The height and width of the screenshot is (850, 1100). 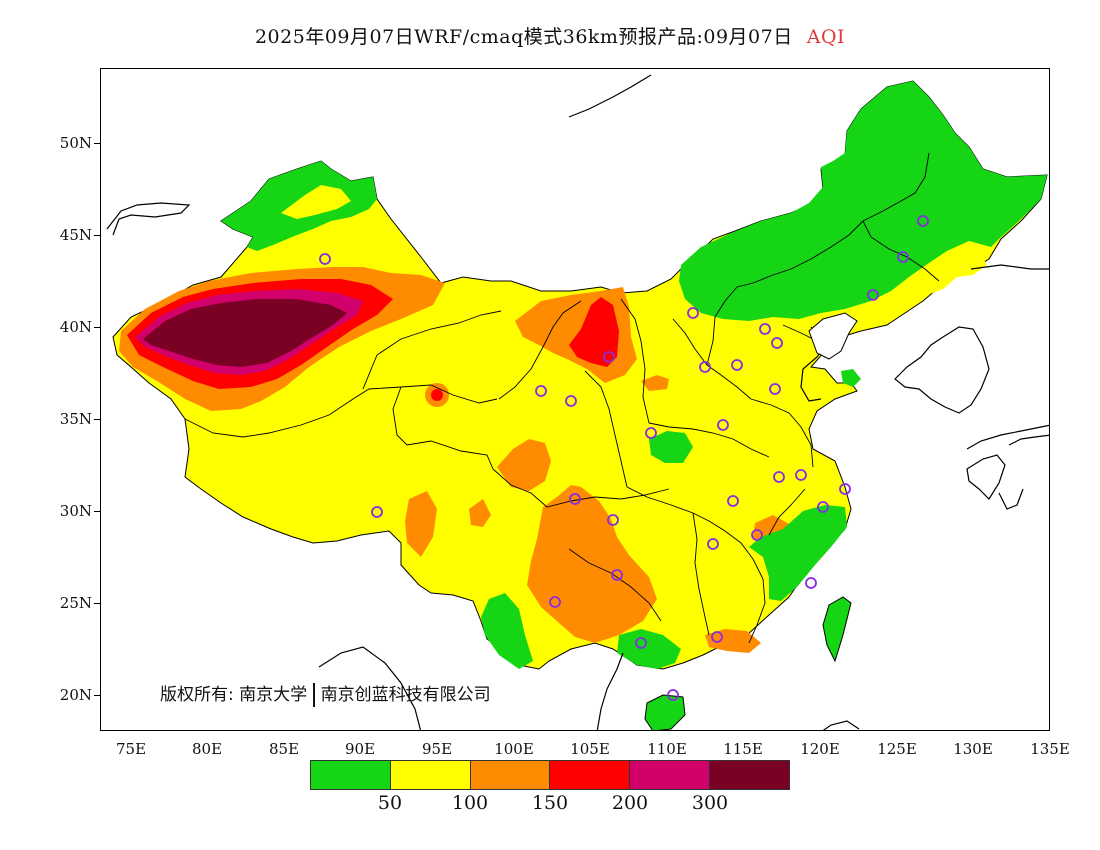 What do you see at coordinates (470, 803) in the screenshot?
I see `legend-label-100: 100` at bounding box center [470, 803].